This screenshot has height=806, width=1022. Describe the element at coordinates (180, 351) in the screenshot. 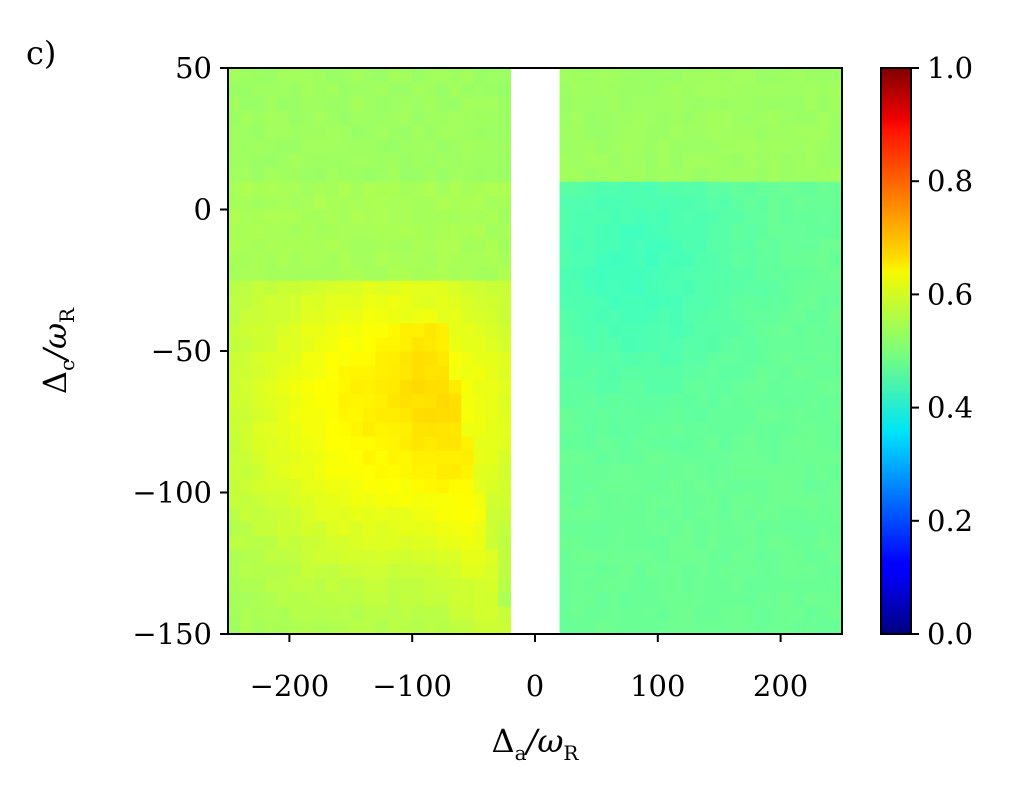

I see `y-axis-ticks: 500−50−100−150` at that location.